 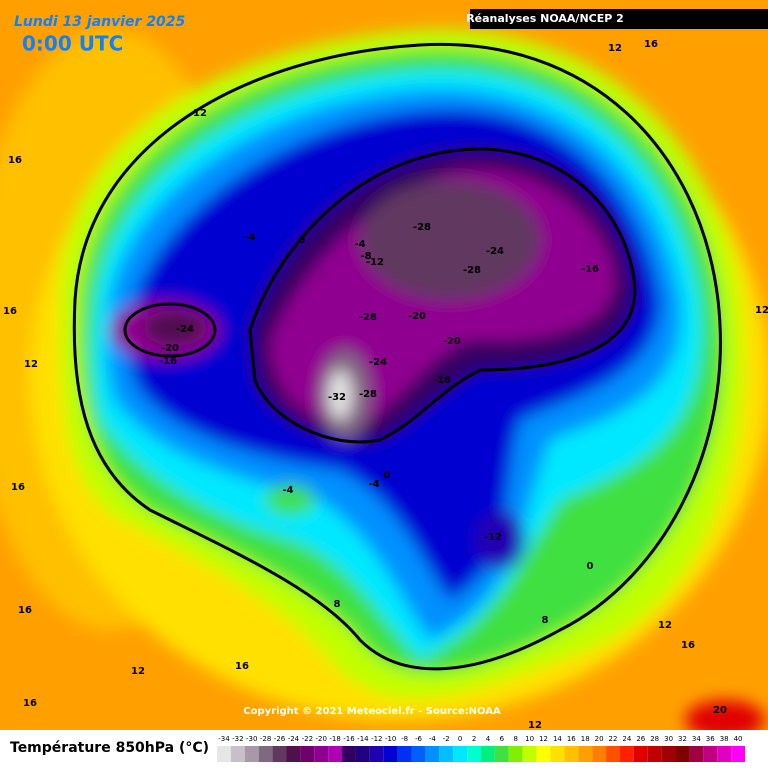 What do you see at coordinates (571, 739) in the screenshot?
I see `scale-label: 16` at bounding box center [571, 739].